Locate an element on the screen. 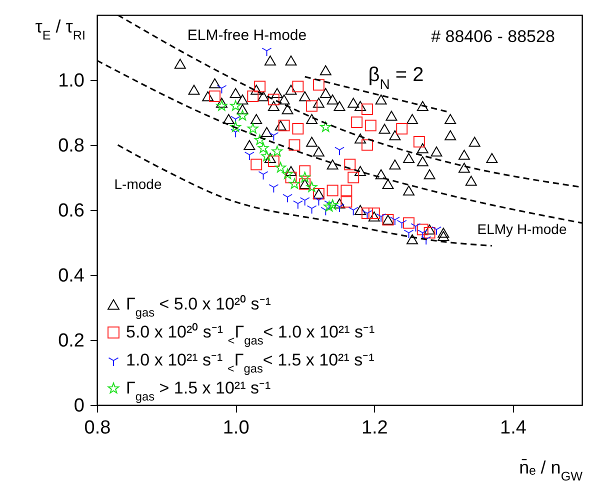 Image resolution: width=589 pixels, height=481 pixels. y-tick-label: 0.6 is located at coordinates (71, 211).